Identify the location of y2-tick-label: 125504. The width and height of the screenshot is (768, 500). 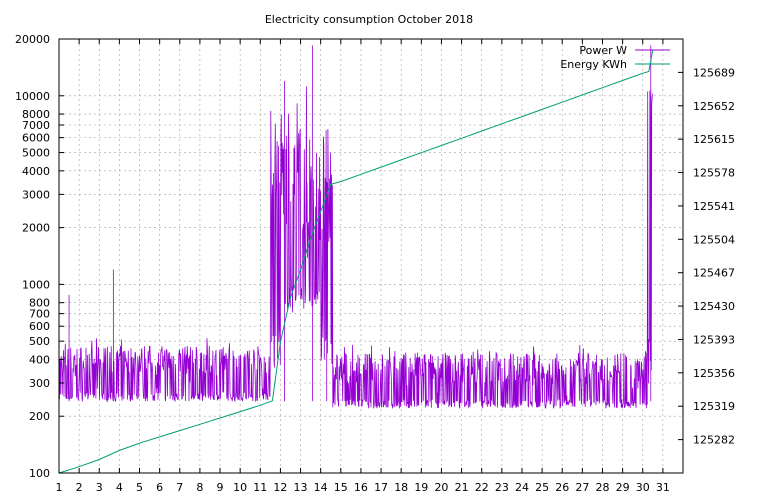
(714, 239).